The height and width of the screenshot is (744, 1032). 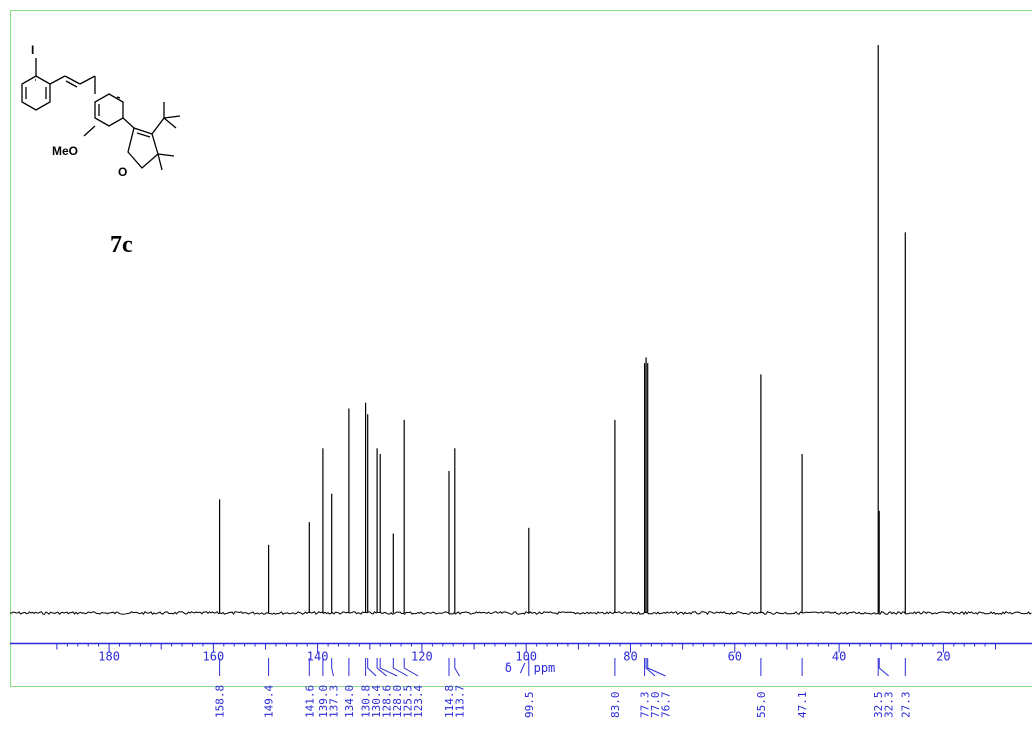 What do you see at coordinates (905, 705) in the screenshot?
I see `peak-label: 27.3` at bounding box center [905, 705].